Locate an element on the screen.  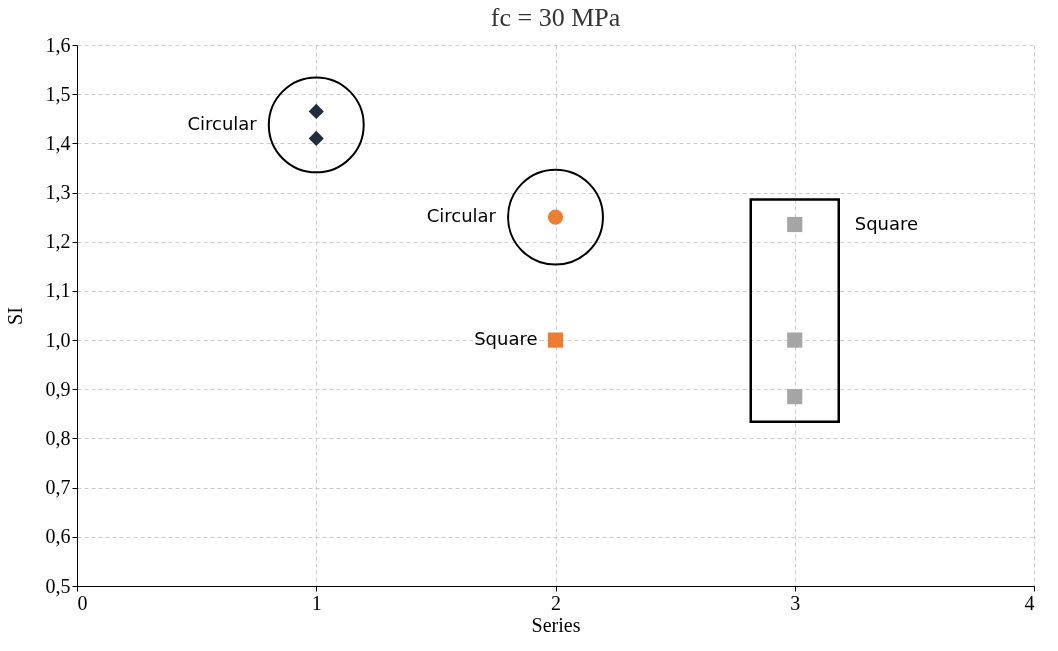
x-axis-title: Series is located at coordinates (556, 624).